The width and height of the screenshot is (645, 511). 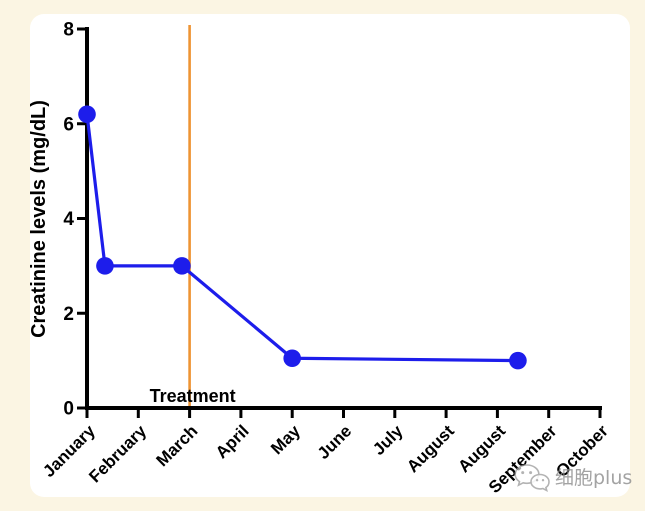 I want to click on treatment-label: Treatment, so click(x=193, y=396).